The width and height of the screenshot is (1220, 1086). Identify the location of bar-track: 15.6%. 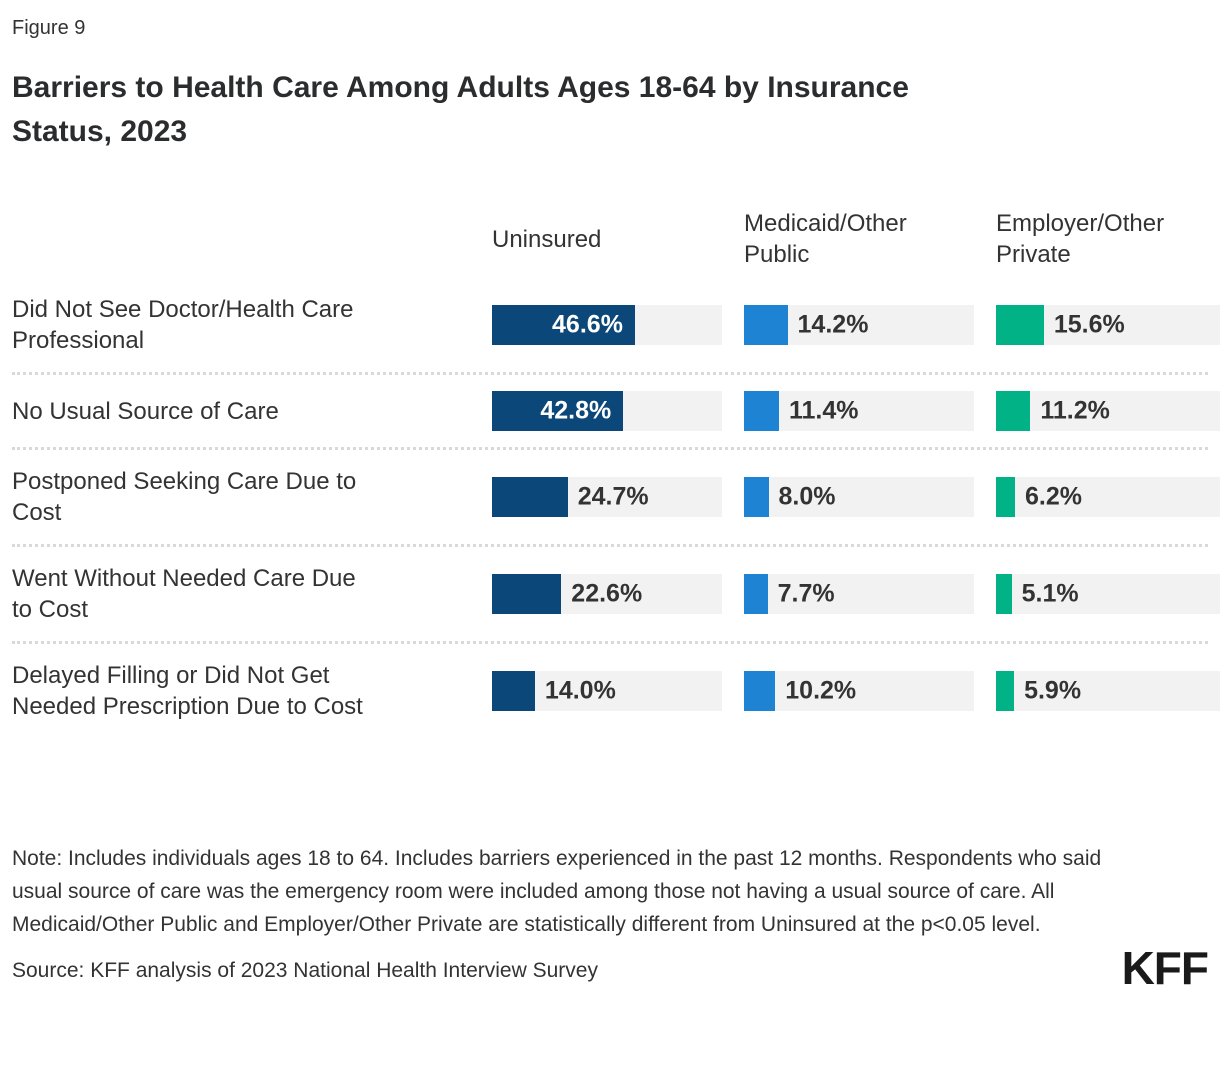
(1108, 325).